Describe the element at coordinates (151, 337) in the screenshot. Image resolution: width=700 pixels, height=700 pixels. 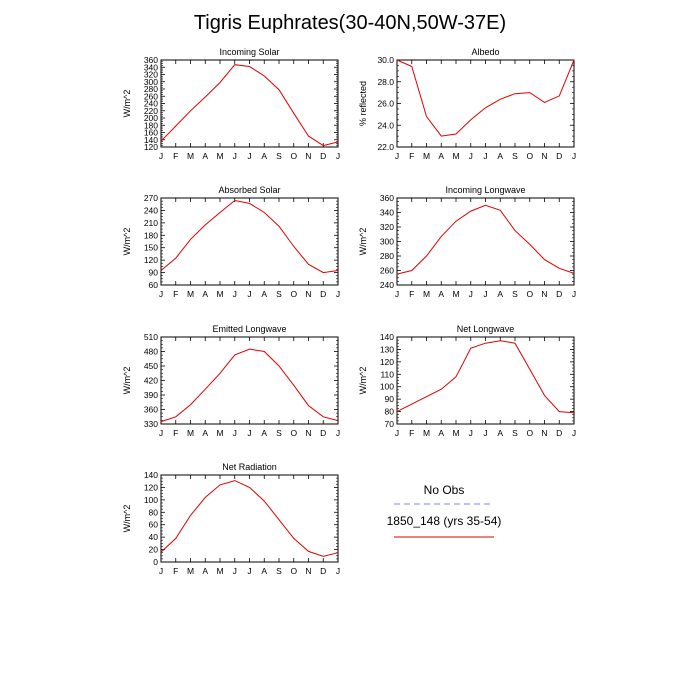
I see `y-tick-label: 510` at that location.